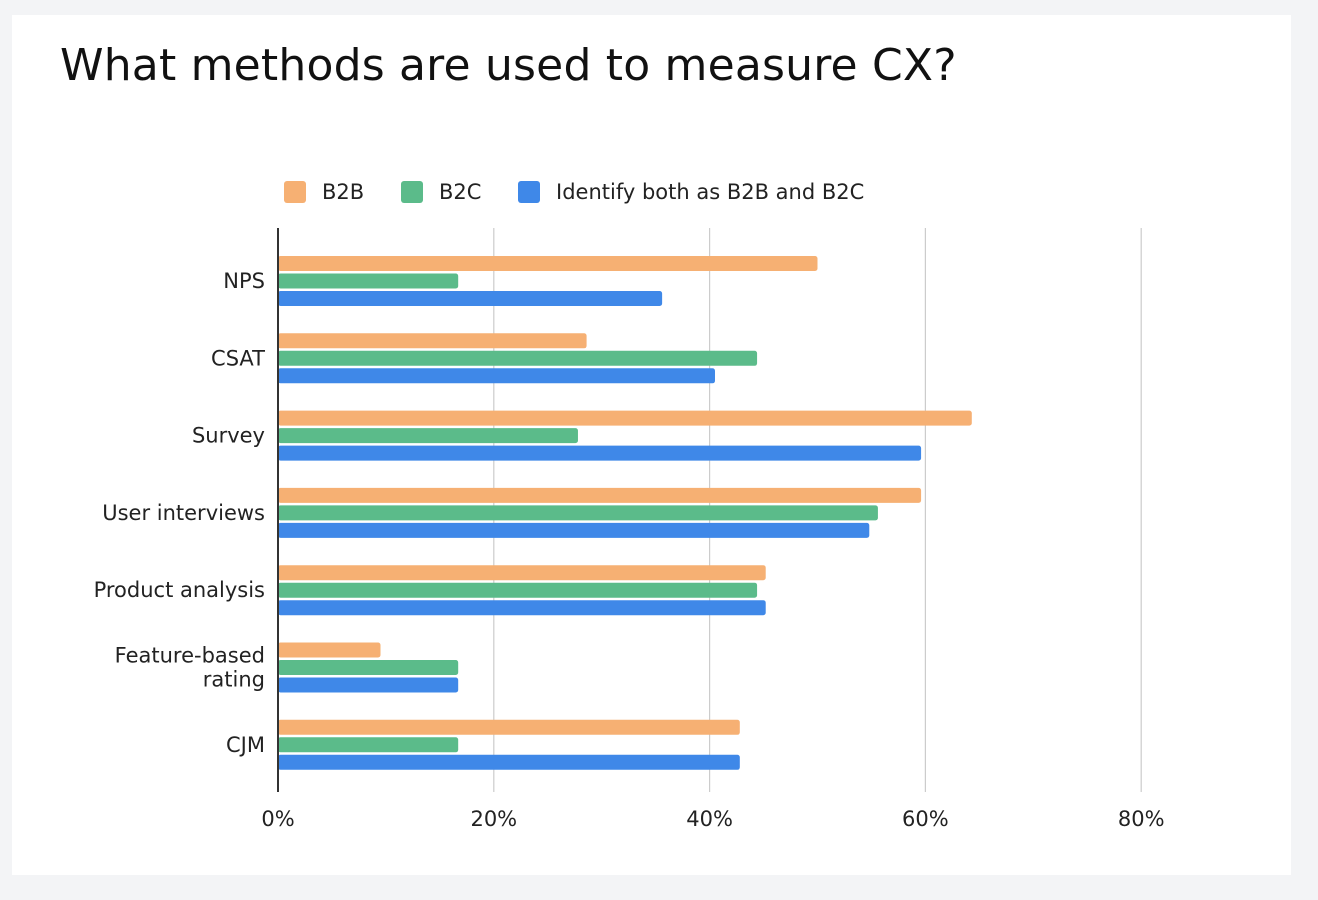 The image size is (1318, 900). What do you see at coordinates (183, 513) in the screenshot?
I see `category-label: User interviews` at bounding box center [183, 513].